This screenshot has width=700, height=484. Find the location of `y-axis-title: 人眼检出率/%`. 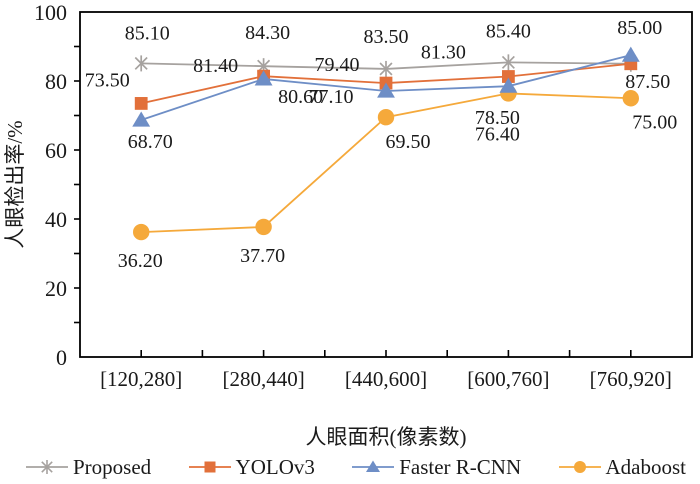

y-axis-title: 人眼检出率/% is located at coordinates (15, 184).